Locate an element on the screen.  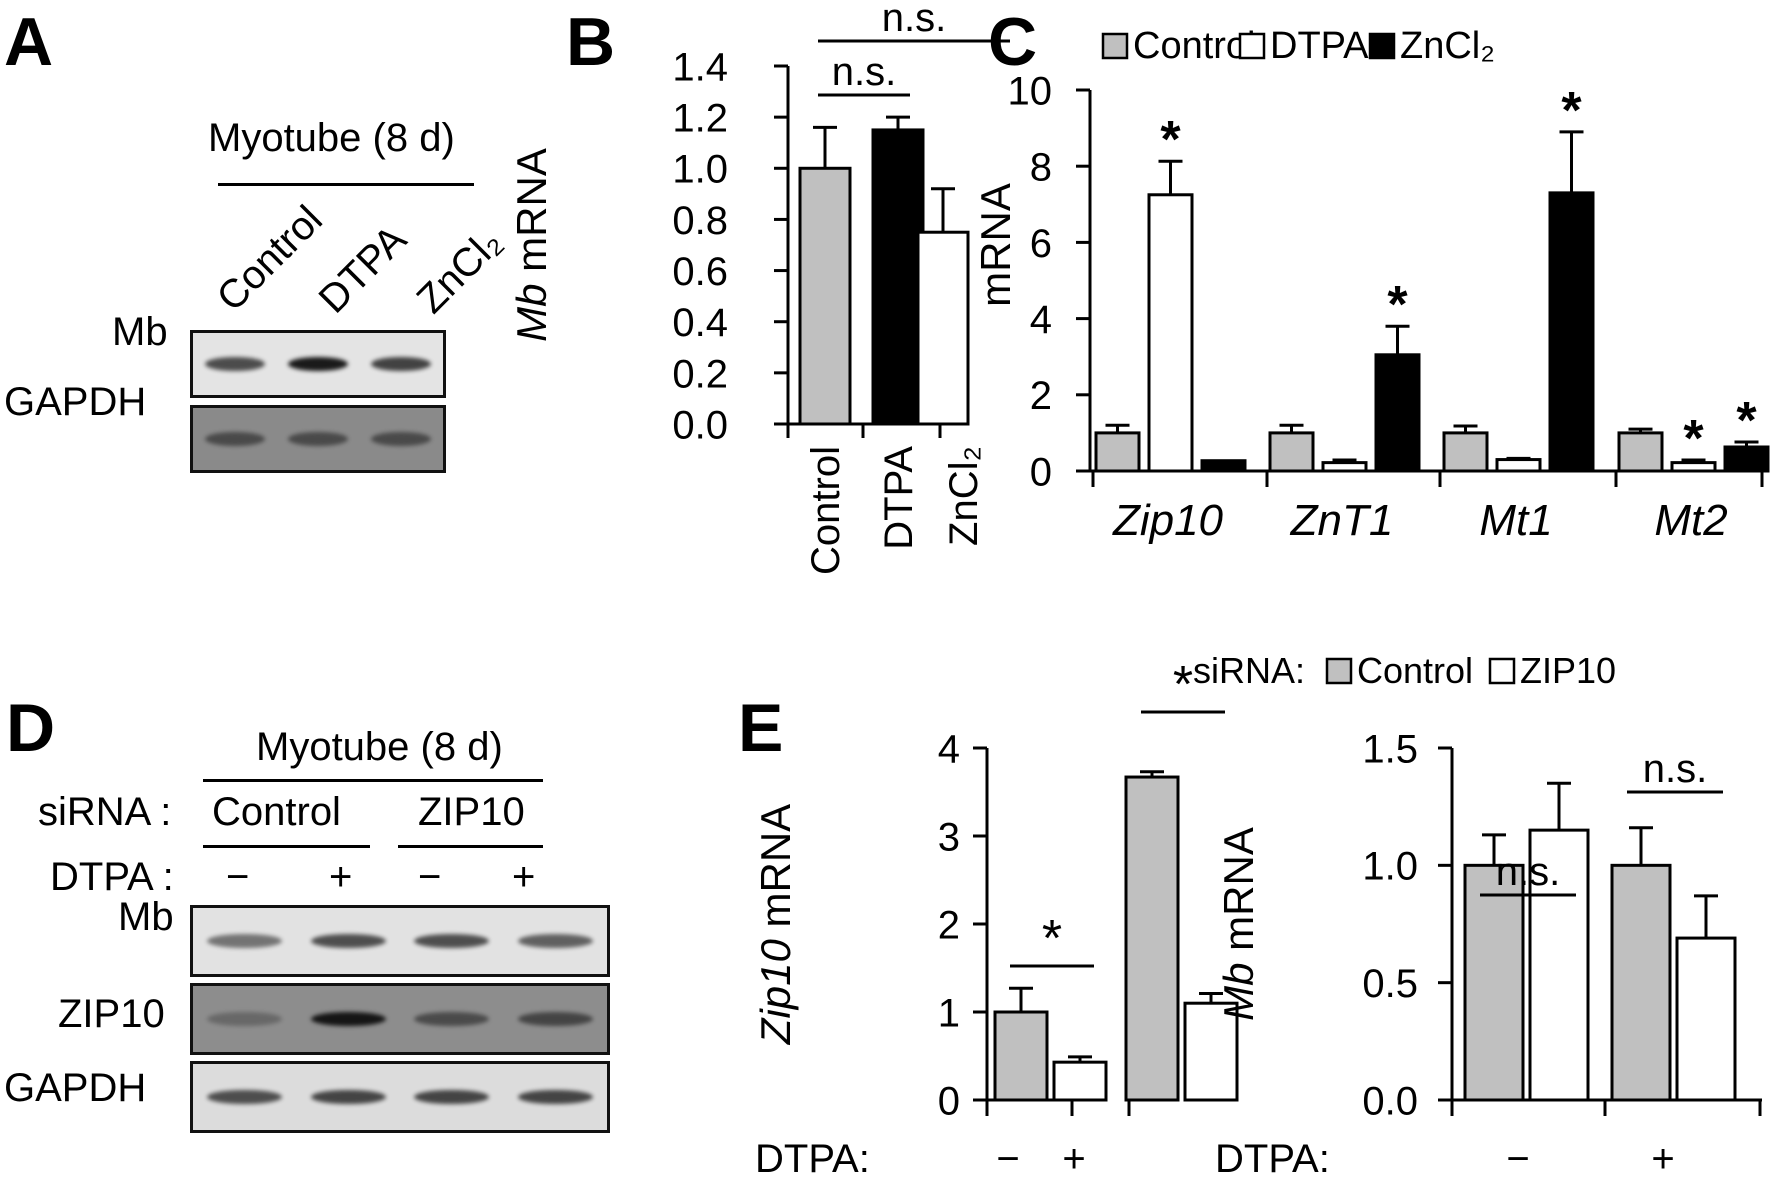
y-tick-label: 1.2 is located at coordinates (700, 119).